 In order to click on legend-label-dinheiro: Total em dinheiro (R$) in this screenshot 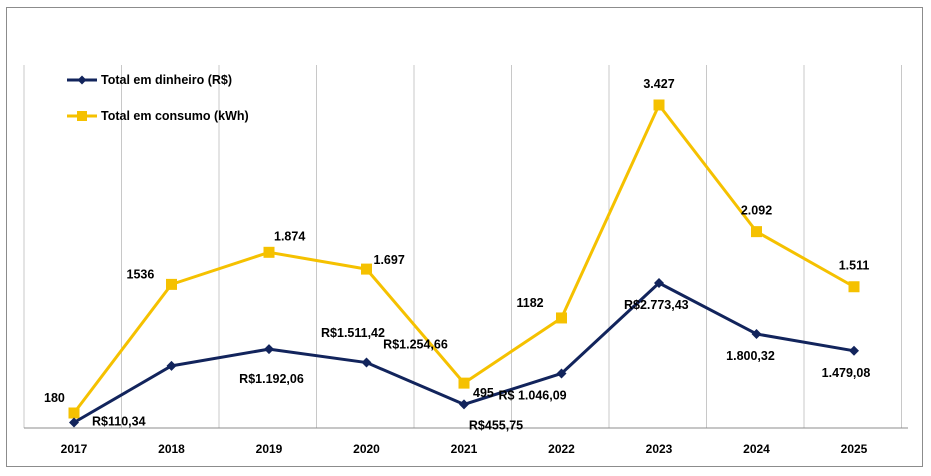, I will do `click(166, 80)`.